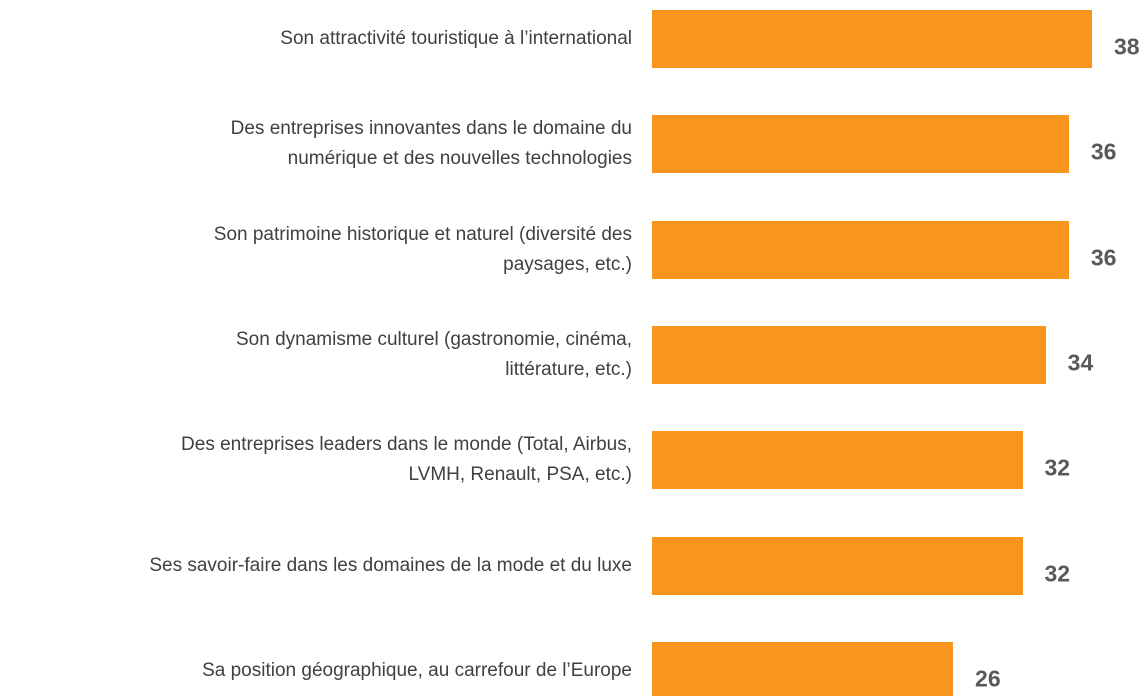 The image size is (1146, 696). I want to click on value-label: 34, so click(1080, 362).